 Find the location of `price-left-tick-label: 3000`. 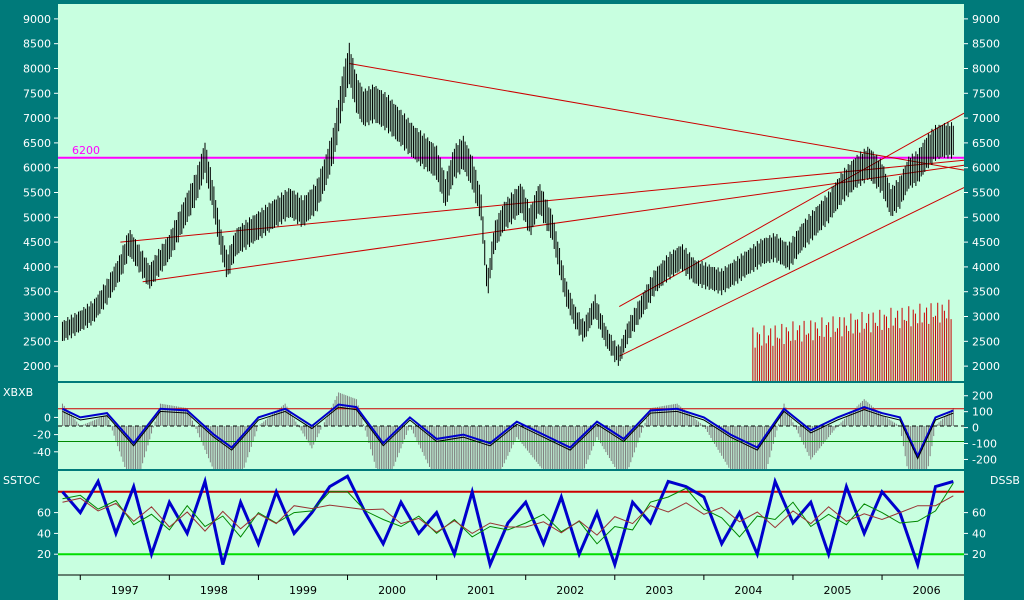

price-left-tick-label: 3000 is located at coordinates (37, 317).